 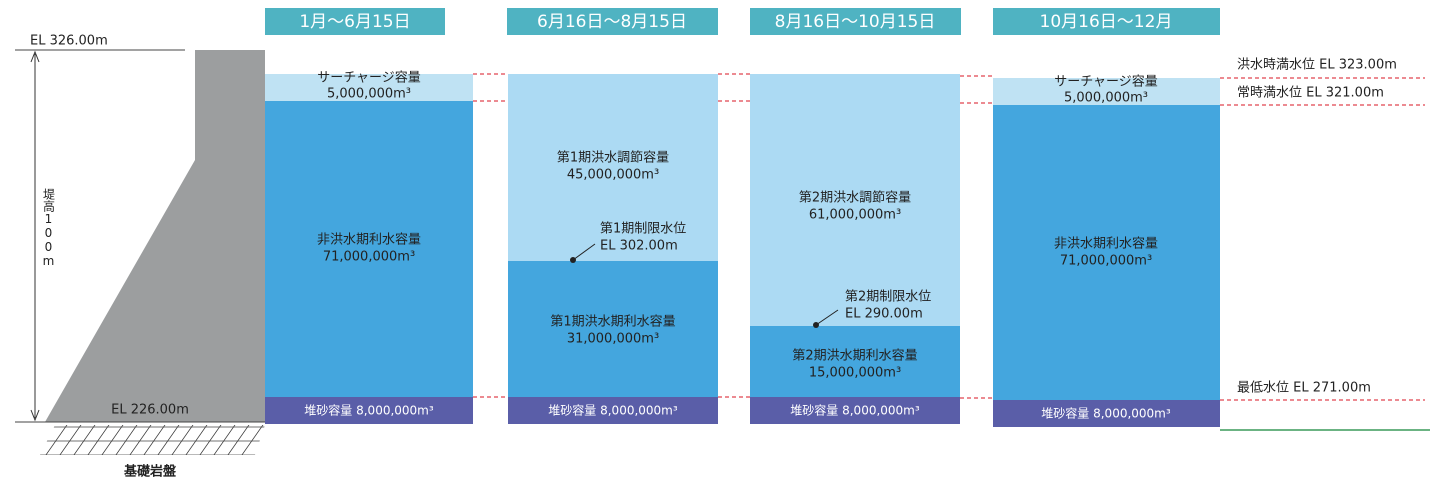 What do you see at coordinates (155, 236) in the screenshot?
I see `dam-body` at bounding box center [155, 236].